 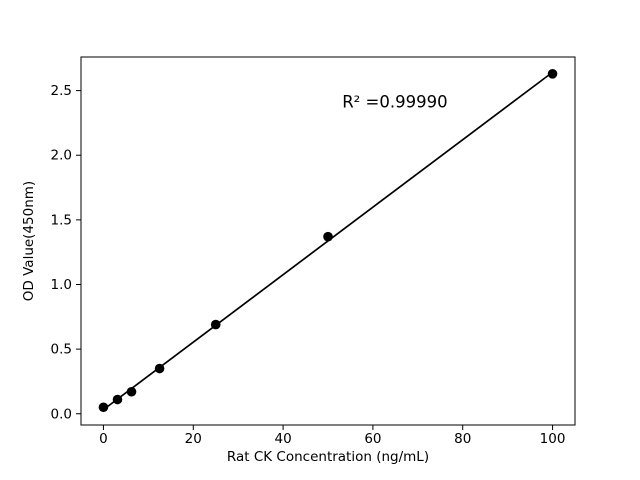 I want to click on y-tick-label: 0.5, so click(x=61, y=350).